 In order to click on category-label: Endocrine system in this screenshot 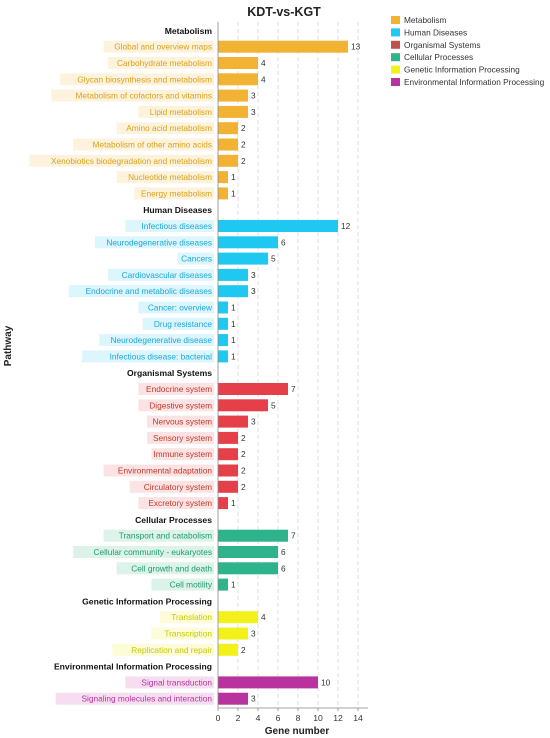, I will do `click(179, 389)`.